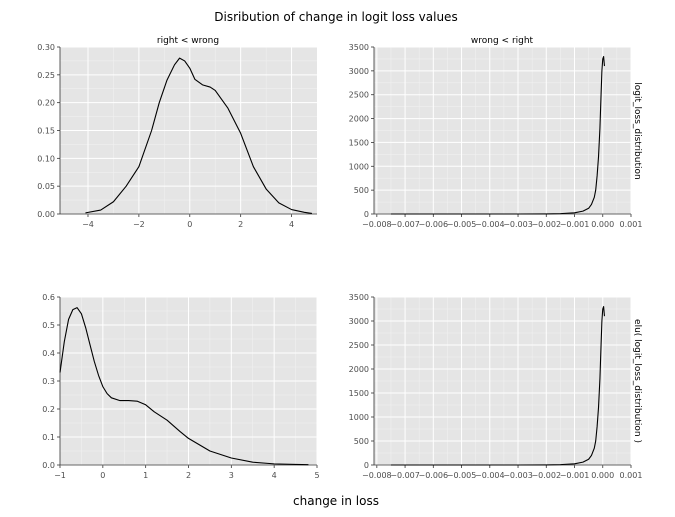 Image resolution: width=675 pixels, height=517 pixels. Describe the element at coordinates (48, 325) in the screenshot. I see `y-tick-label: 0.5` at that location.